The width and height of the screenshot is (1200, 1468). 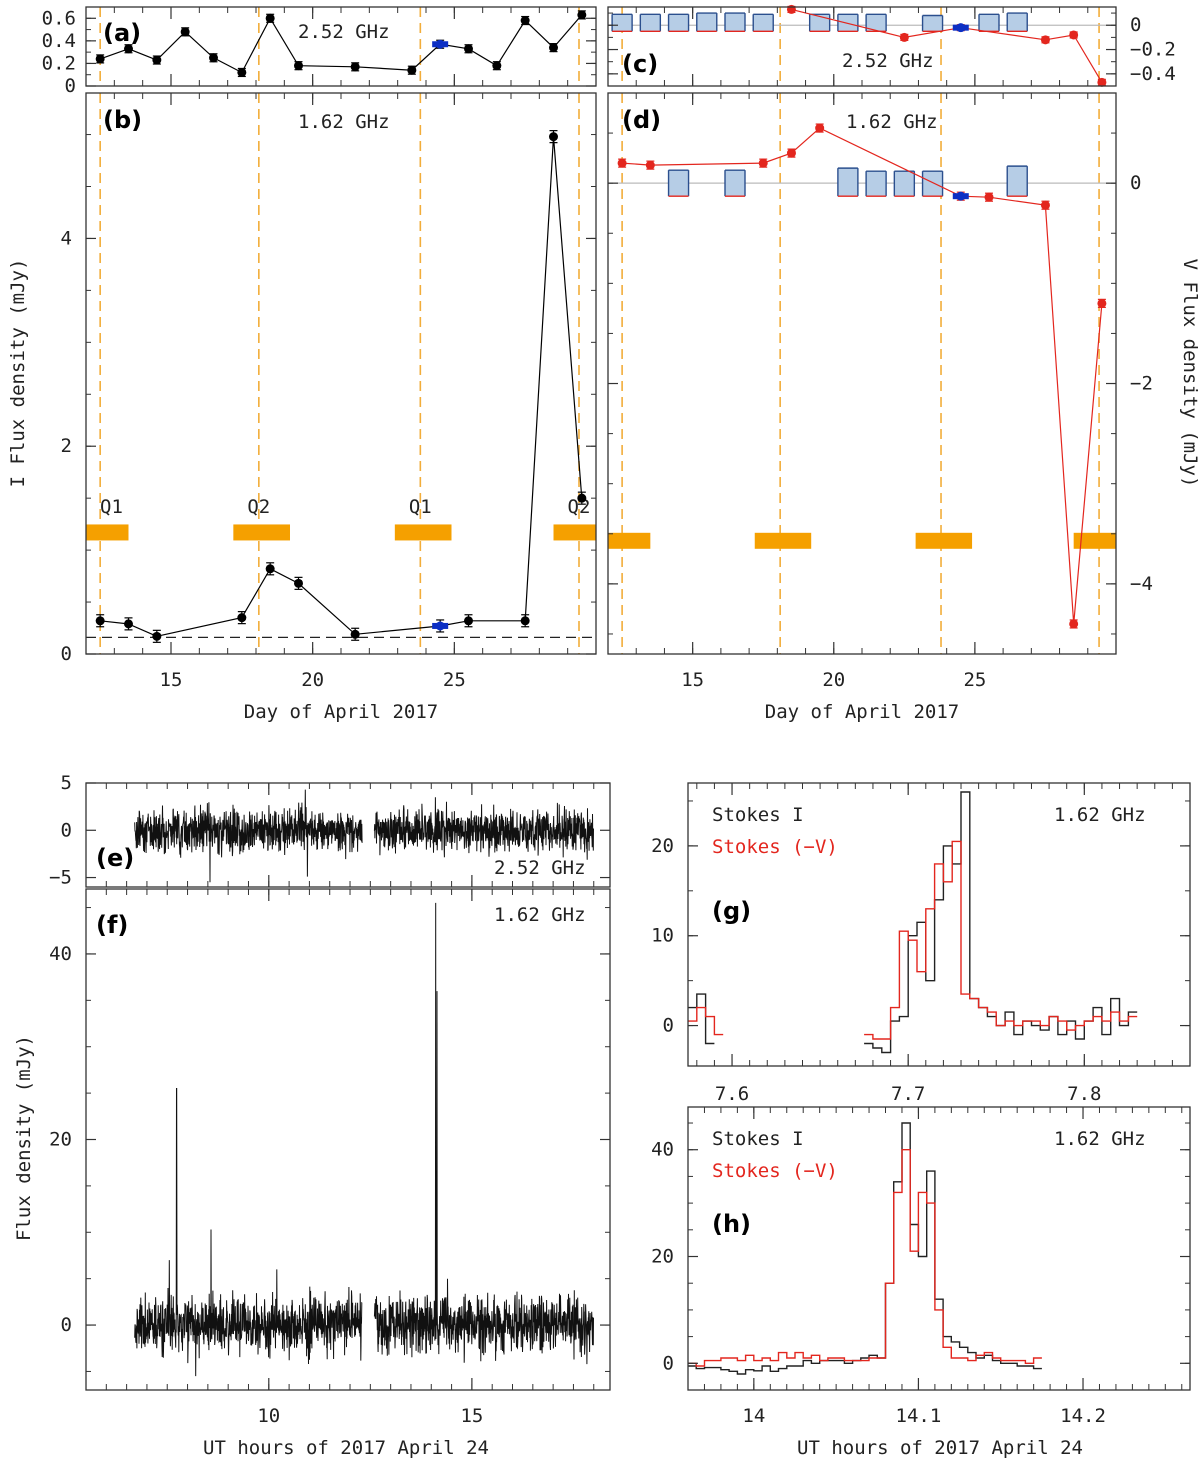 I want to click on y-tick-label: −0.4, so click(x=1153, y=74).